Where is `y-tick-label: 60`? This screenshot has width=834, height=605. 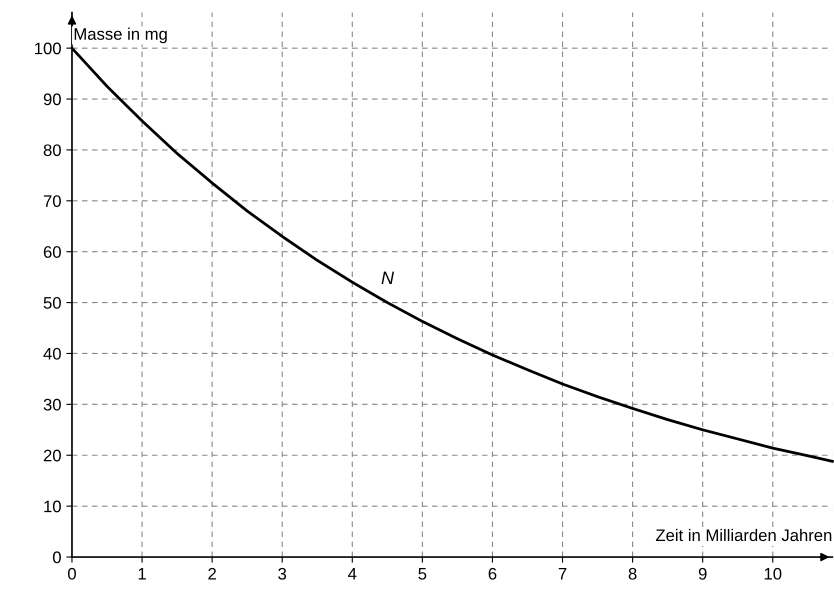 y-tick-label: 60 is located at coordinates (52, 252).